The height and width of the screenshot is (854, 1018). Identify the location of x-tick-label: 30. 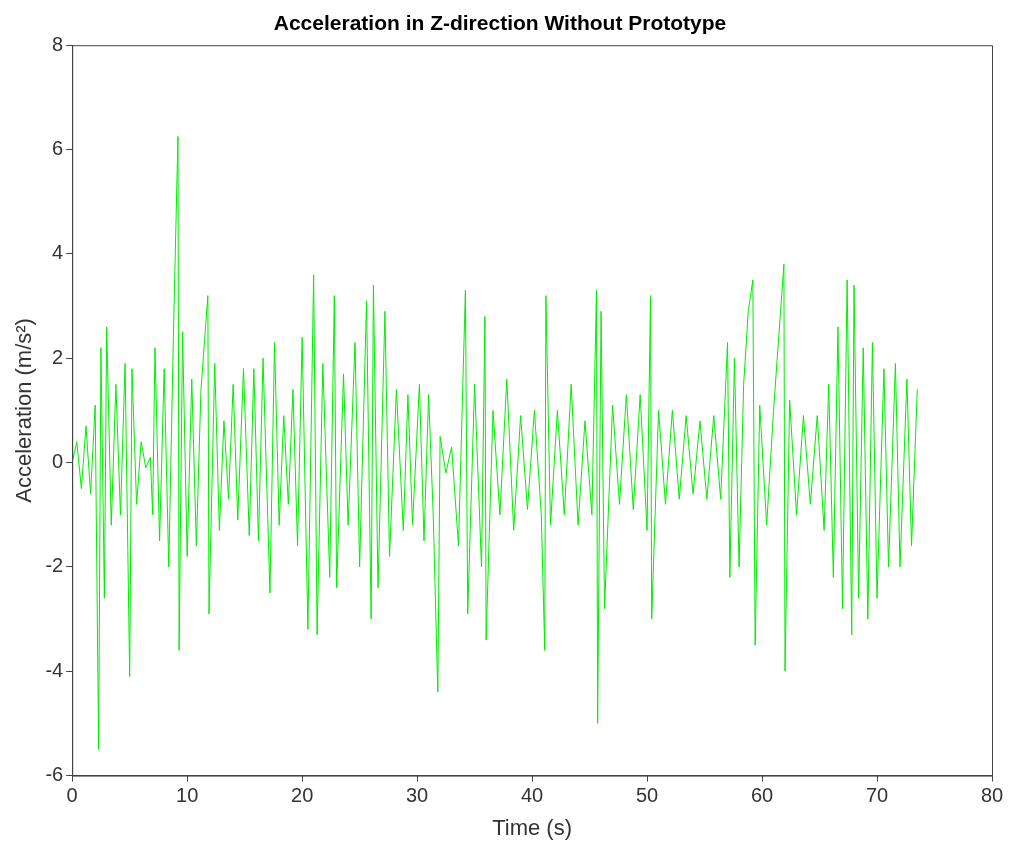
(417, 795).